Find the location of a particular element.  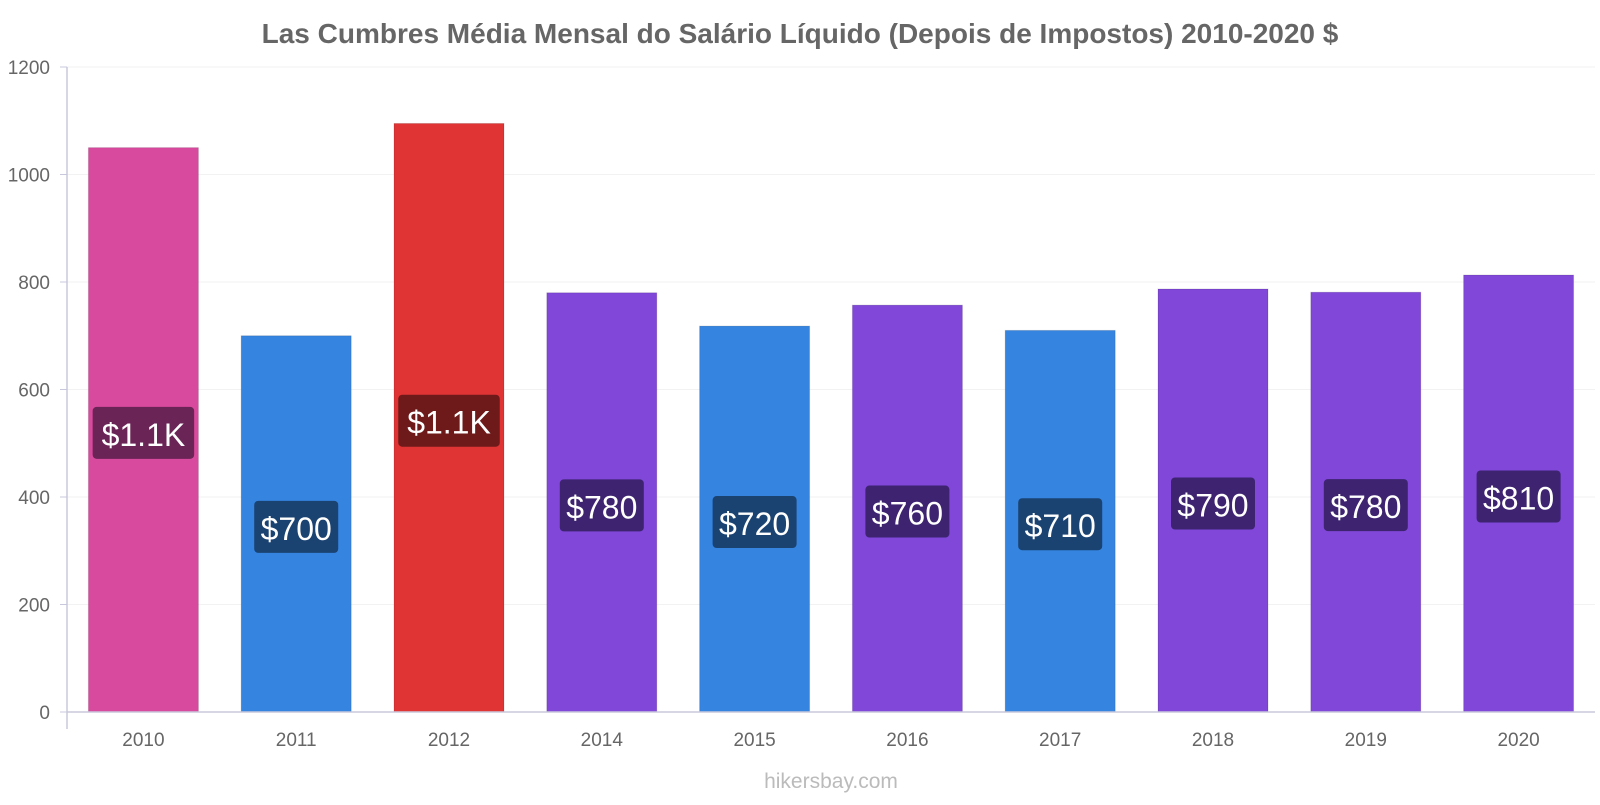

y-tick-label: 600 is located at coordinates (34, 391).